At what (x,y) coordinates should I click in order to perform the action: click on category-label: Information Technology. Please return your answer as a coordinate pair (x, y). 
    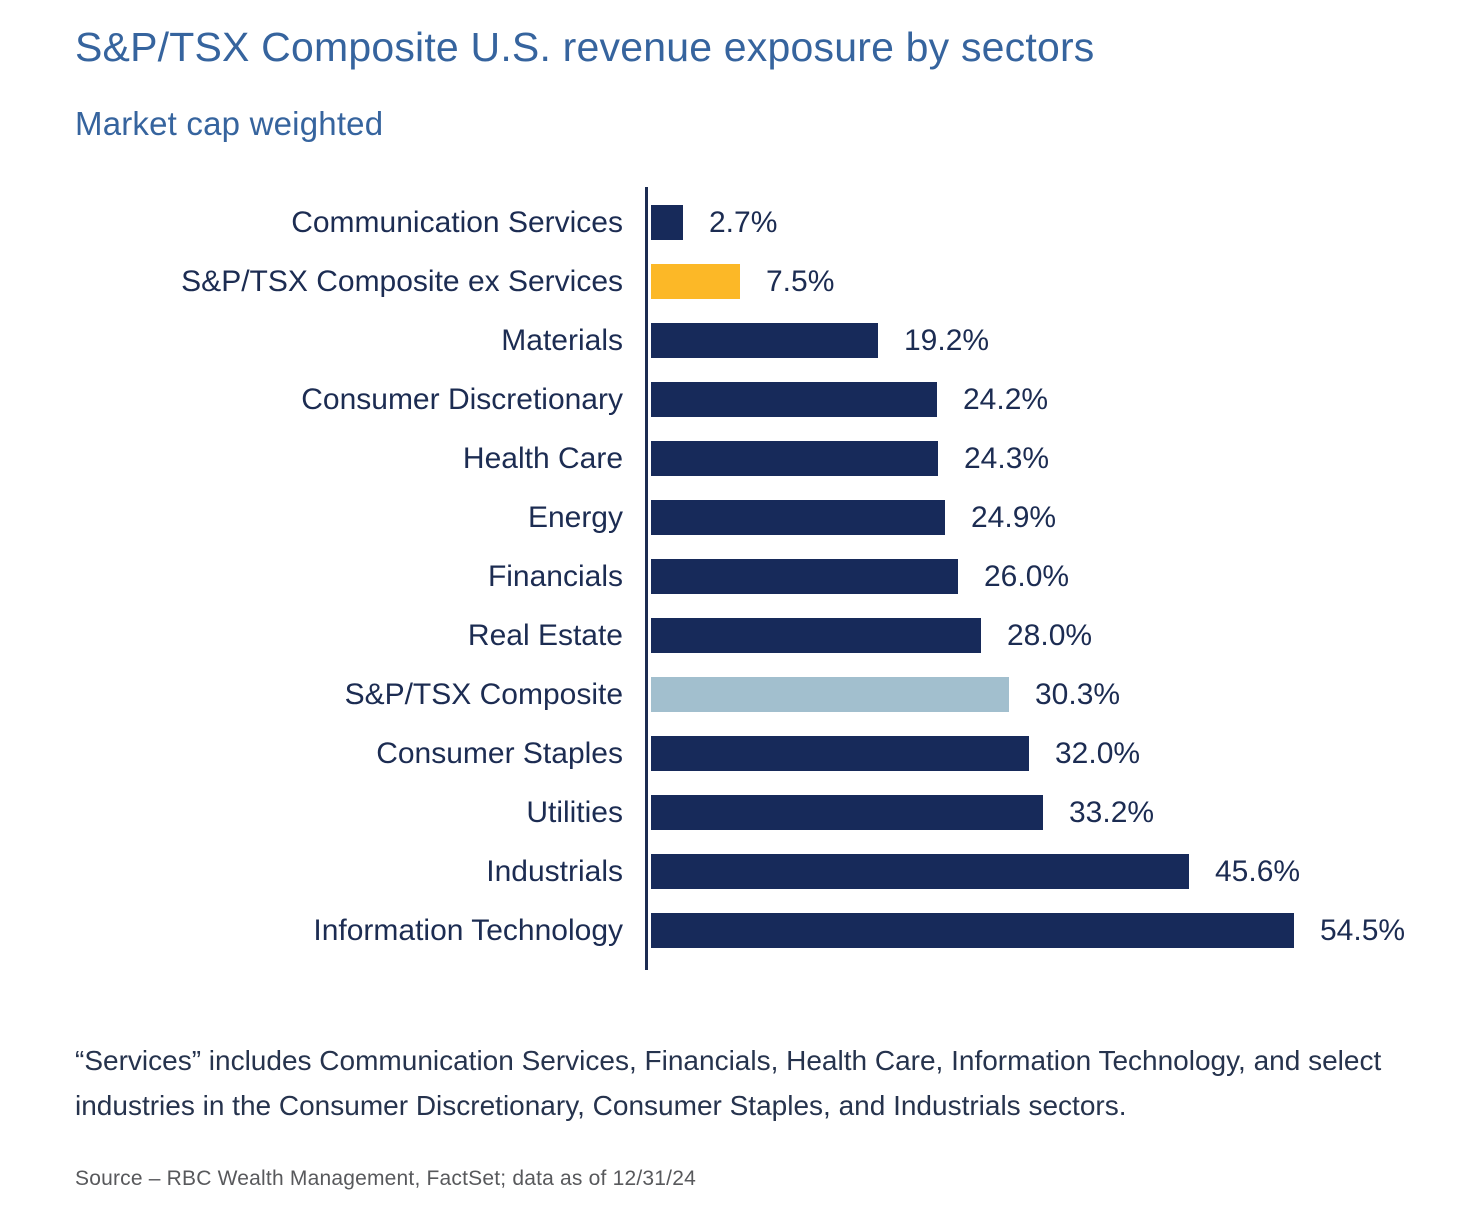
    Looking at the image, I should click on (468, 930).